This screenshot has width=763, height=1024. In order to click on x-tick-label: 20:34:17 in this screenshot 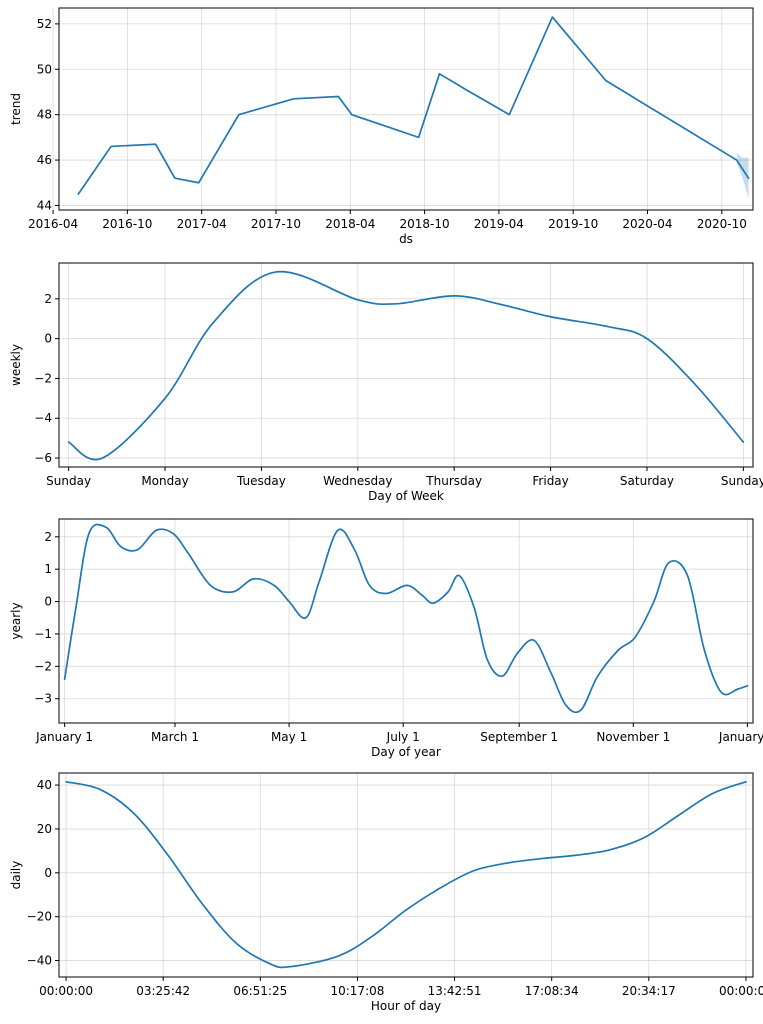, I will do `click(649, 991)`.